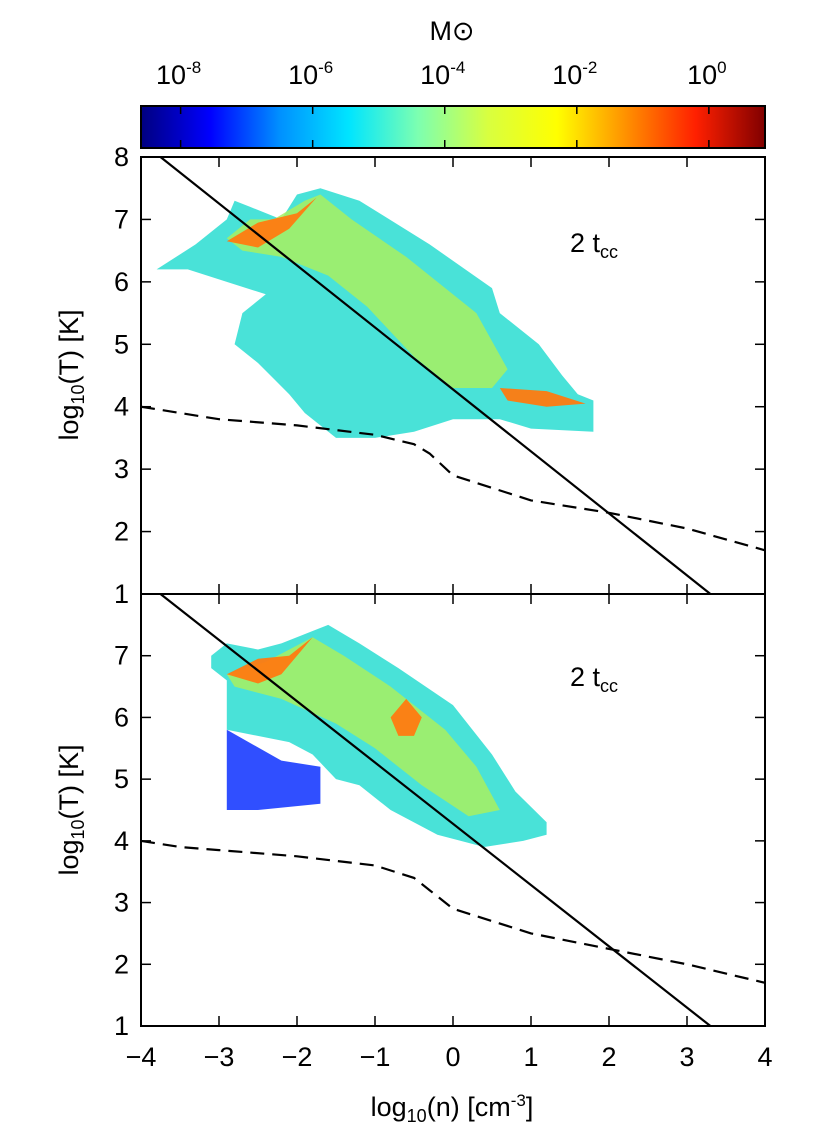 The height and width of the screenshot is (1142, 830). I want to click on colorbar-ticks: 10-8 10-6 10-4 10-2 100, so click(441, 103).